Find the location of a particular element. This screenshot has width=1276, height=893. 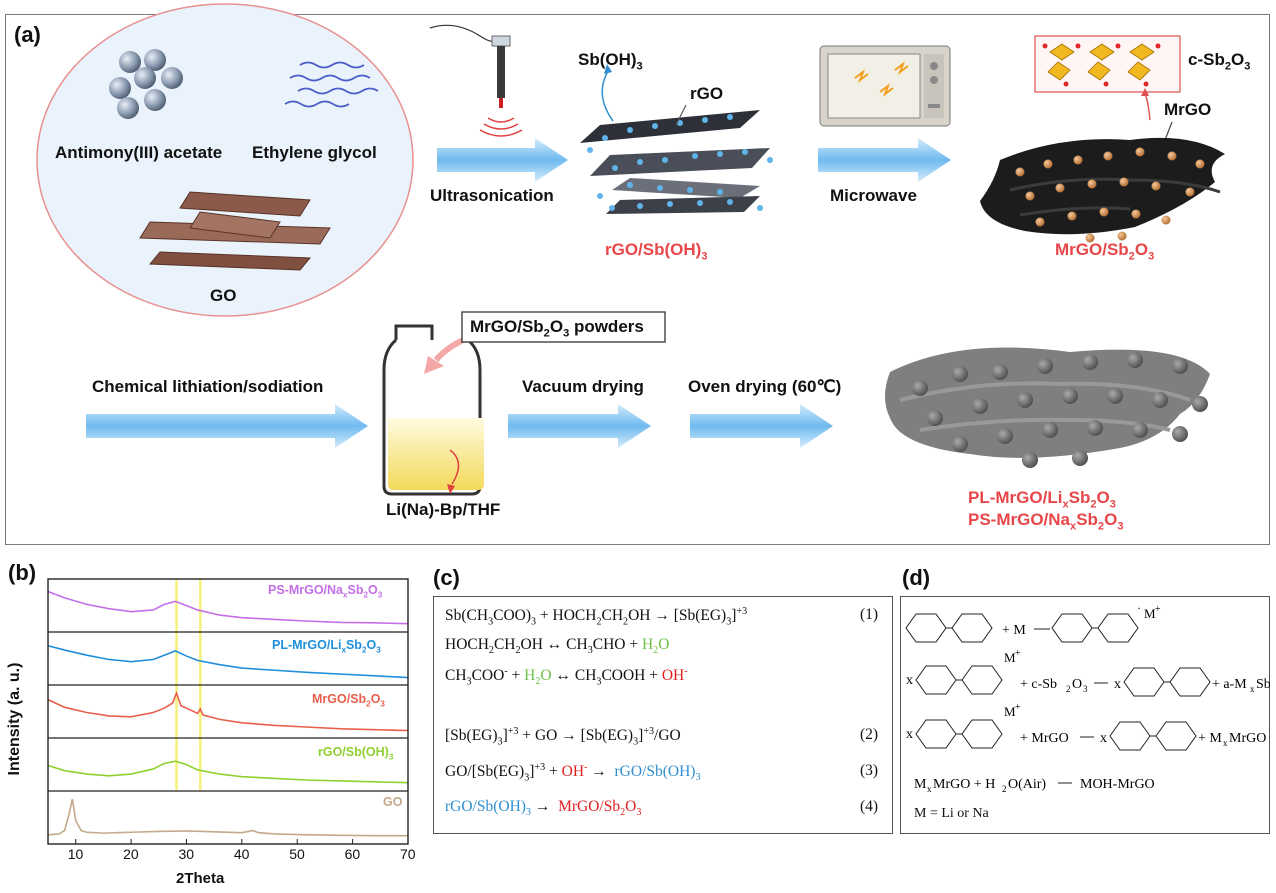

go-sheets-icon is located at coordinates (235, 231).